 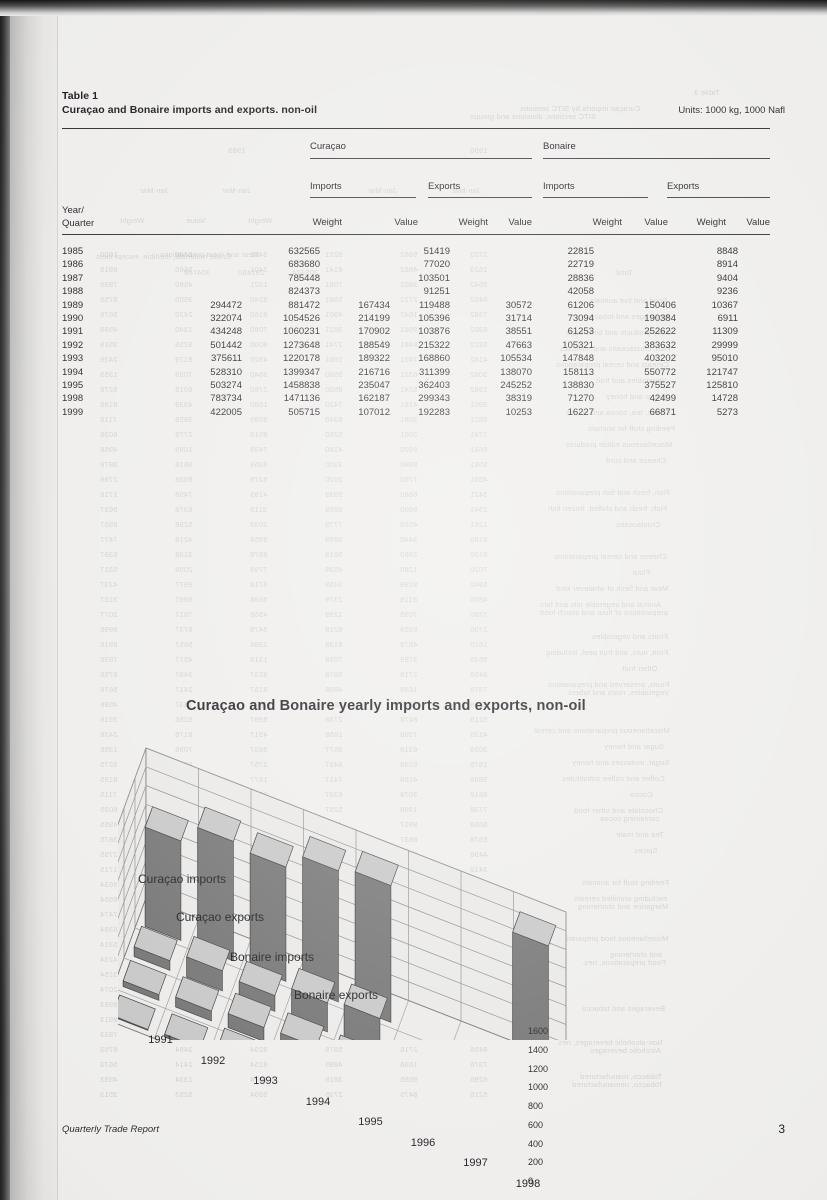 I want to click on chart-axis-tick: 1200, so click(x=538, y=1068).